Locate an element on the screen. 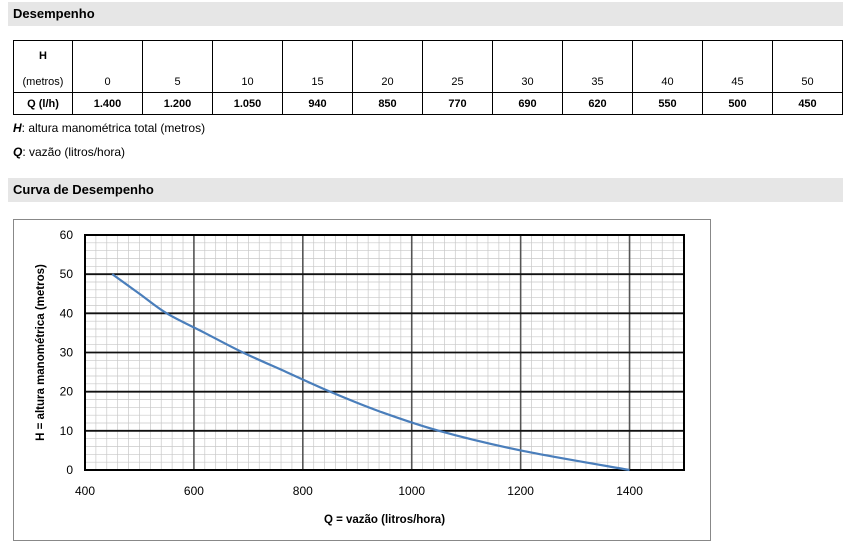  x-tick-label: 400 is located at coordinates (85, 491).